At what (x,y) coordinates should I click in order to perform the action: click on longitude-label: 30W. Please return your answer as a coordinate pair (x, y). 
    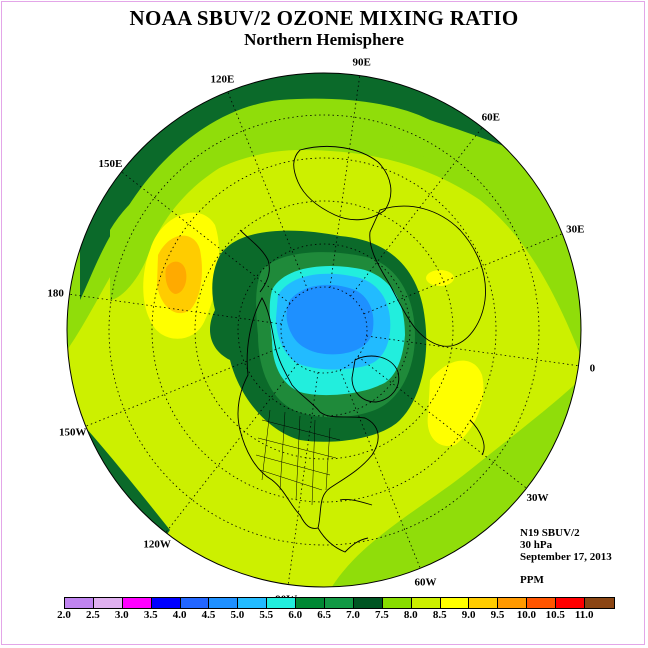
    Looking at the image, I should click on (538, 498).